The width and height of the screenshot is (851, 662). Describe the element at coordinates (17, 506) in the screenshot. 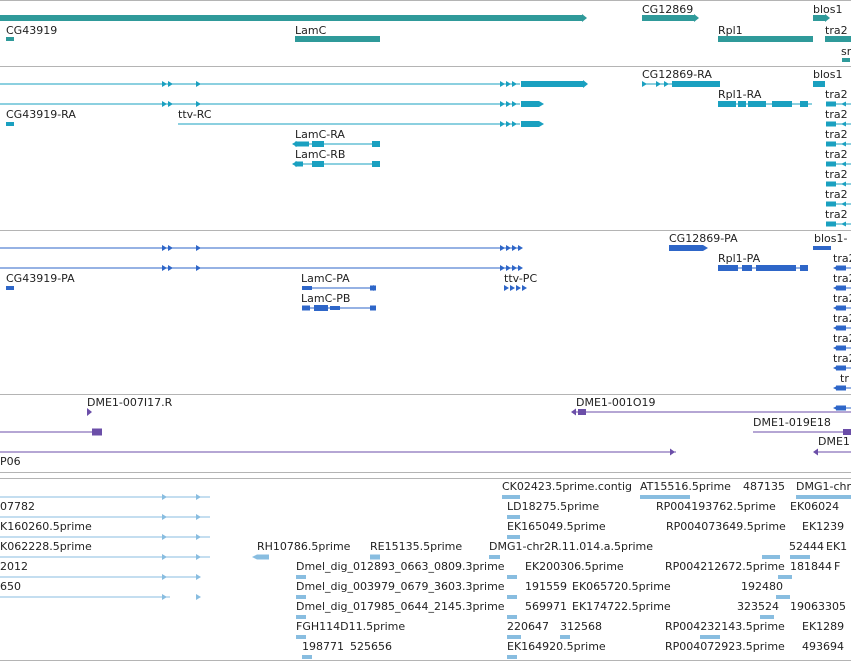

I see `est-label: 07782` at that location.